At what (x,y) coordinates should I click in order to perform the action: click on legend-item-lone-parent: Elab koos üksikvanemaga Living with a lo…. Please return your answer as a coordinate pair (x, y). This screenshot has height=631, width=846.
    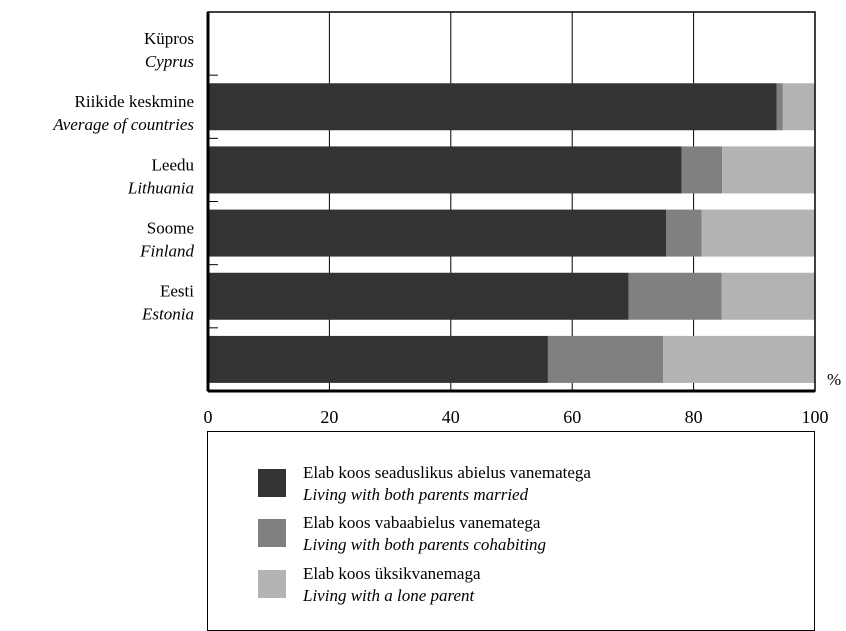
    Looking at the image, I should click on (528, 586).